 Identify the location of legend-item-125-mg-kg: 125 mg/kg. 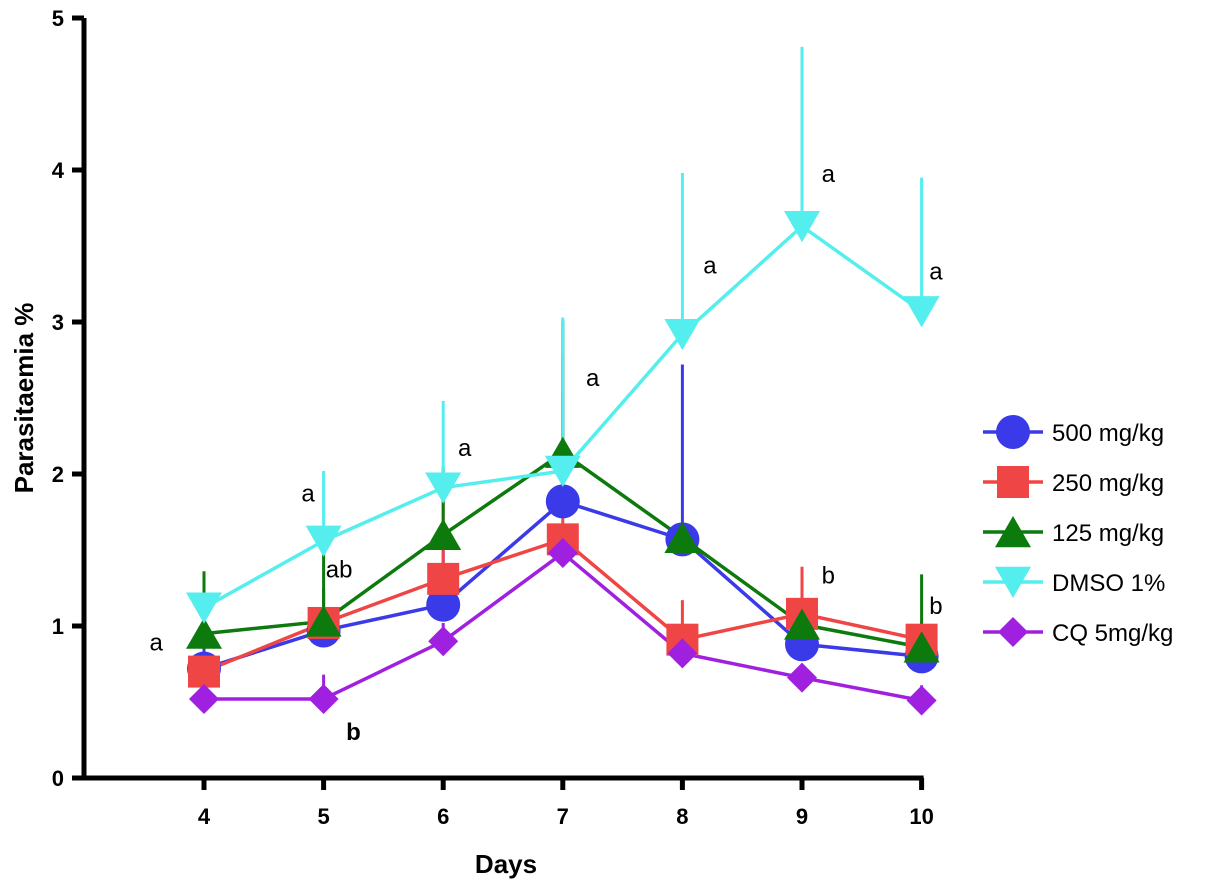
(1073, 532).